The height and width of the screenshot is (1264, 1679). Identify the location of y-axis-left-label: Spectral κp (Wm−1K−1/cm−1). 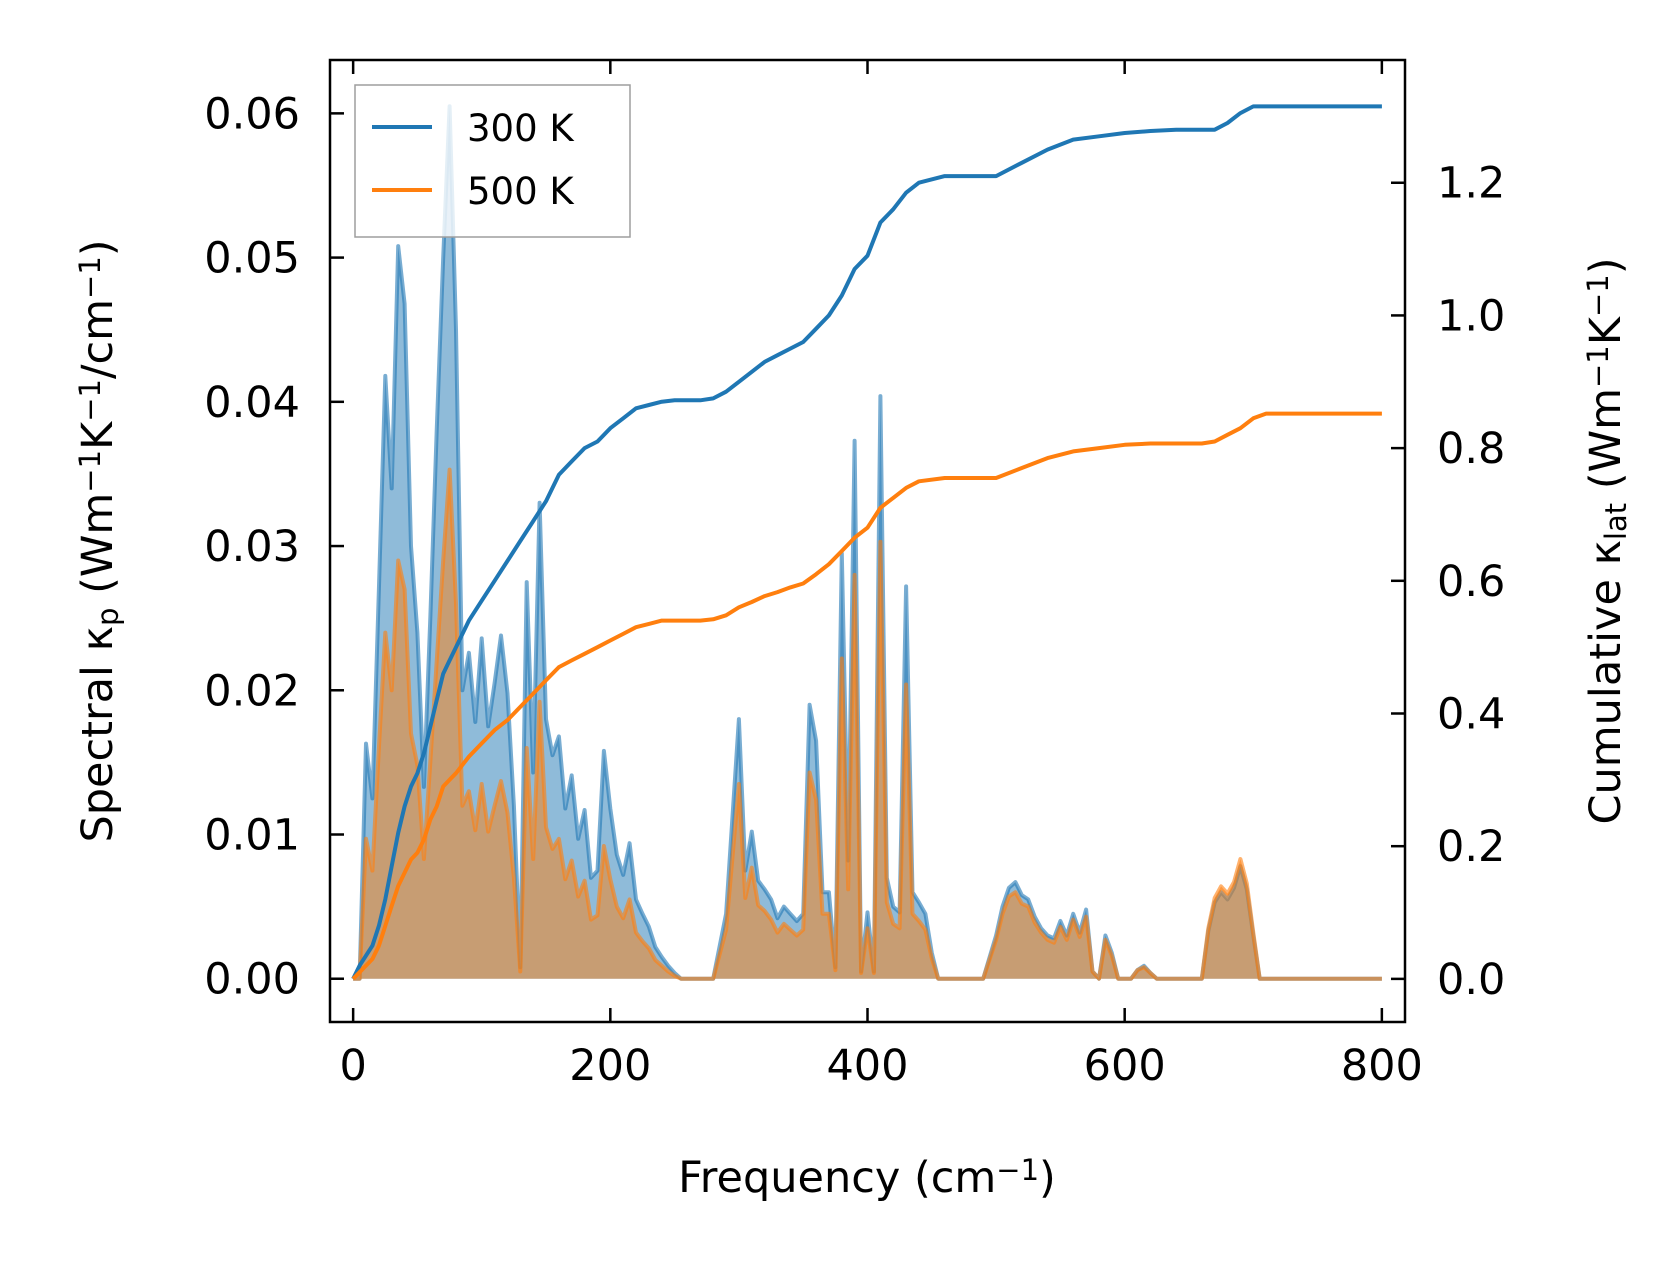
(99, 540).